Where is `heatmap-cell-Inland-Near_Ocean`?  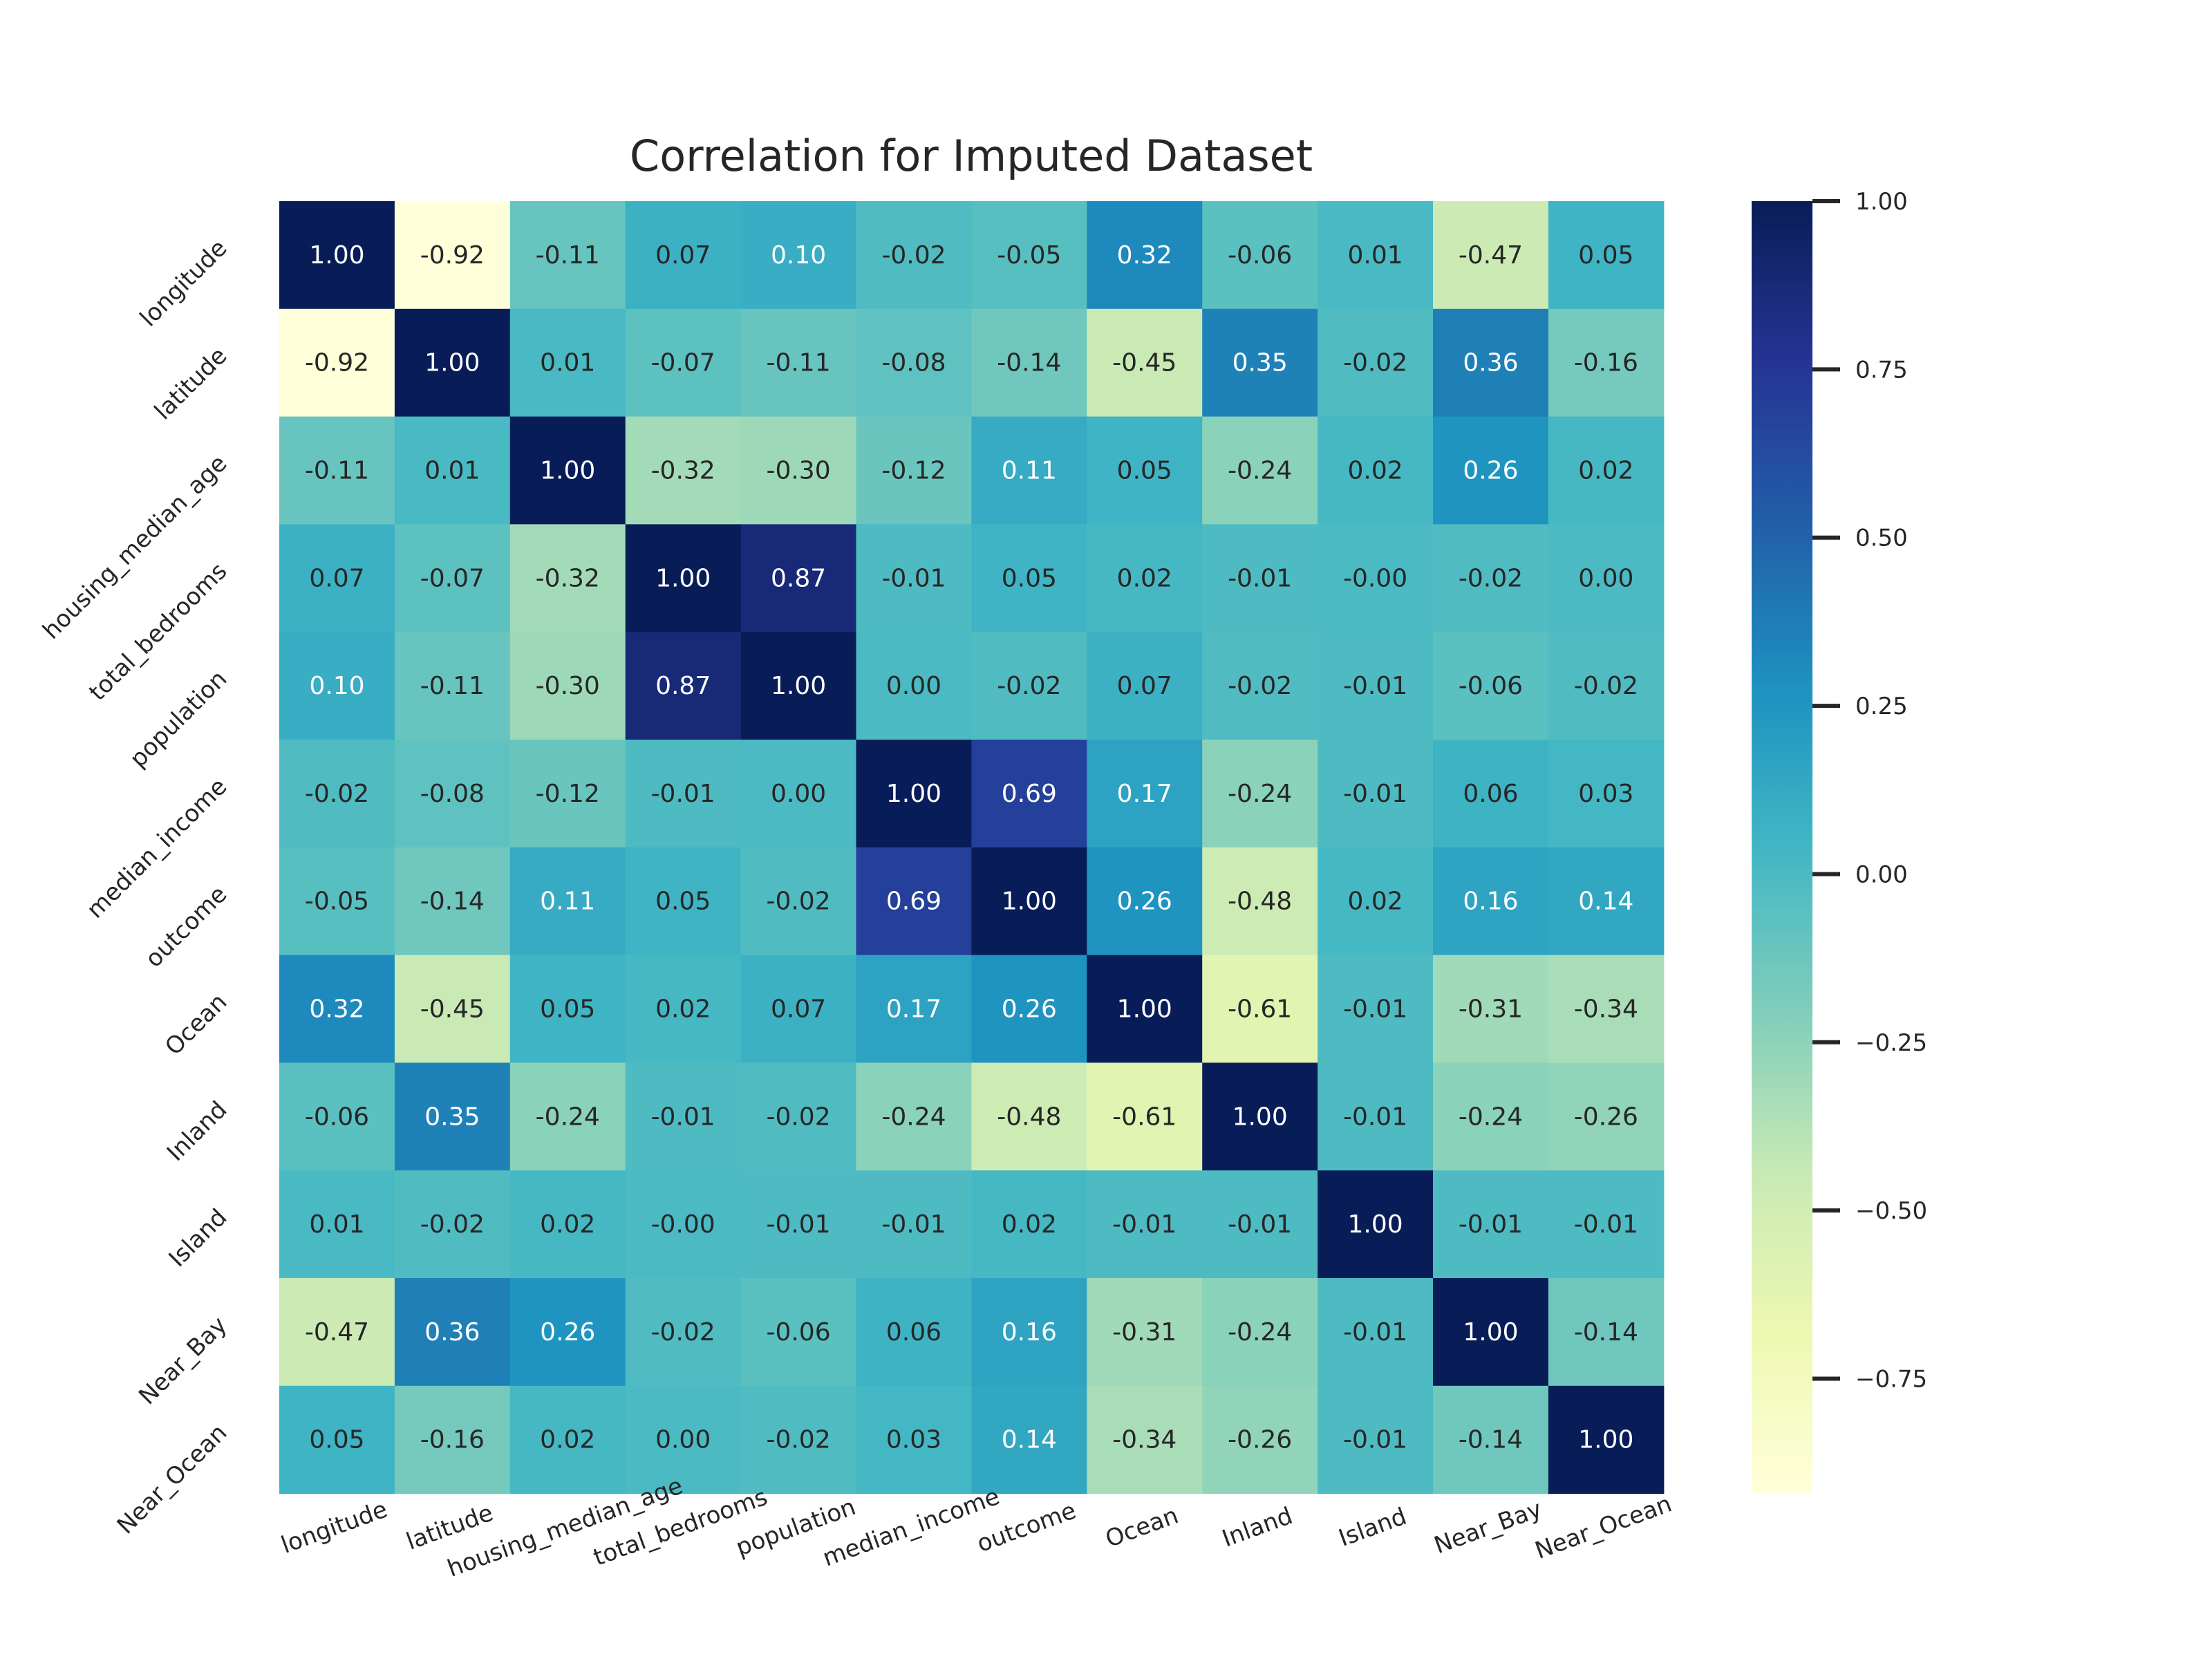 heatmap-cell-Inland-Near_Ocean is located at coordinates (1606, 1117).